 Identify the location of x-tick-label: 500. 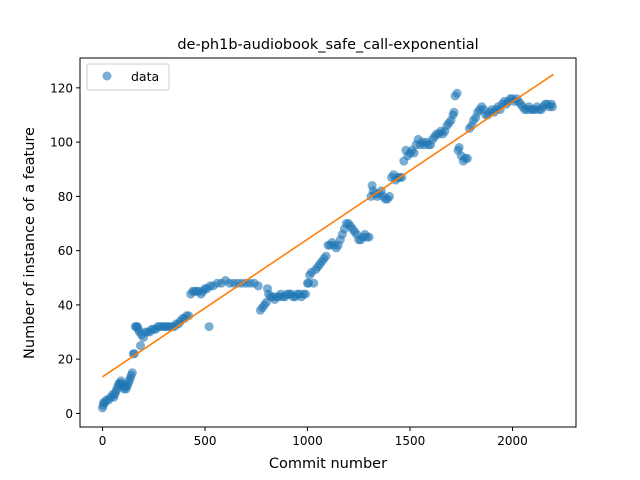
(205, 441).